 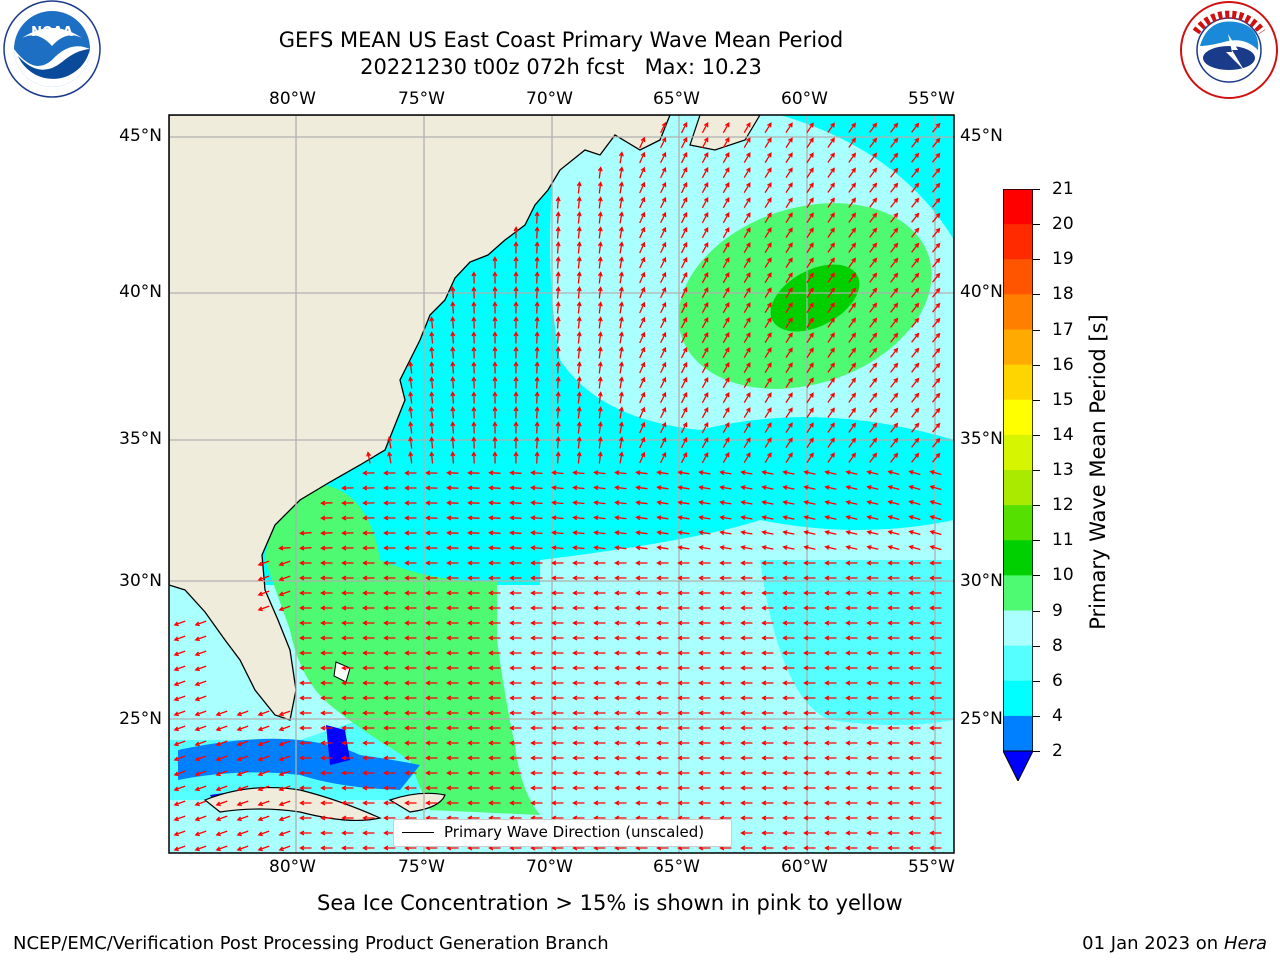 I want to click on colorbar-under-extension, so click(x=1018, y=766).